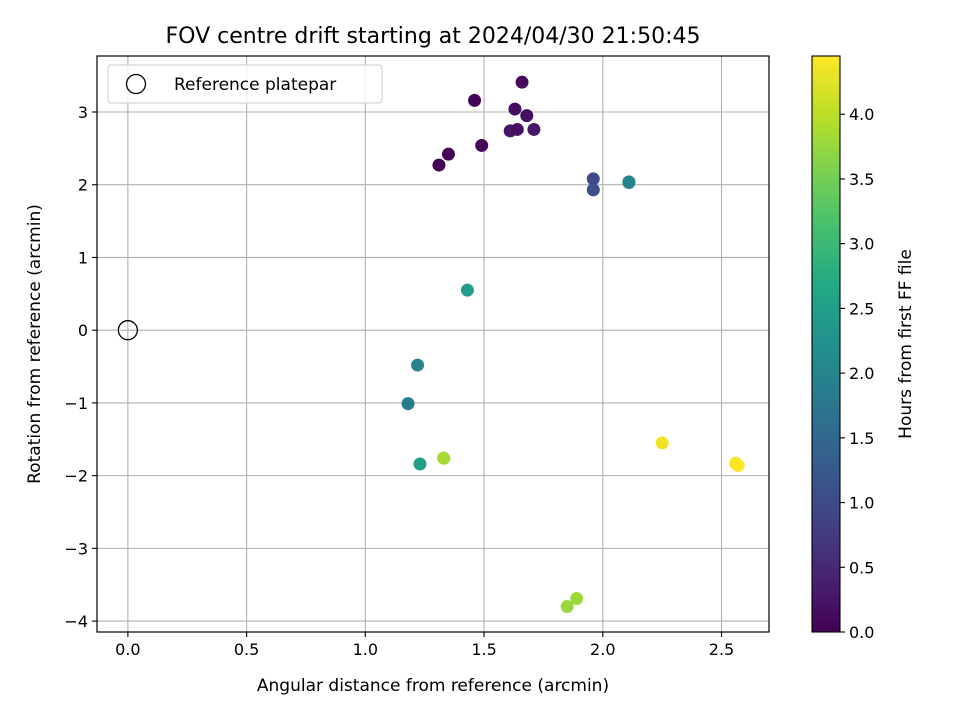 This screenshot has width=960, height=720. I want to click on legend-box, so click(245, 84).